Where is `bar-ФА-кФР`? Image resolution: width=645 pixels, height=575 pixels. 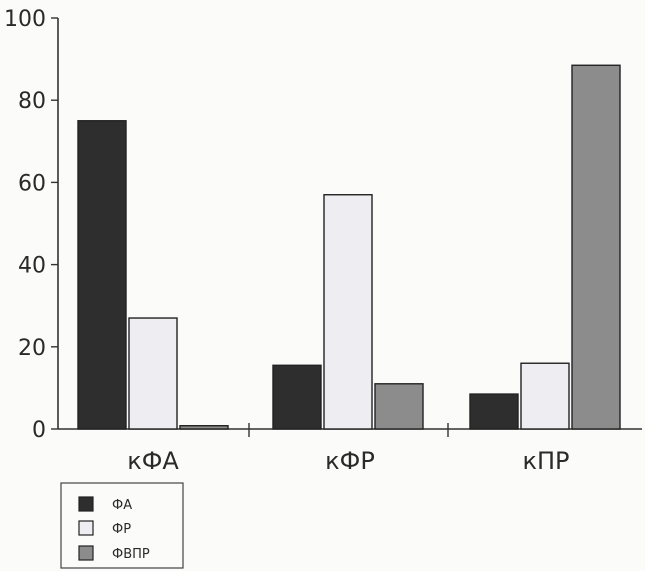 bar-ФА-кФР is located at coordinates (297, 397).